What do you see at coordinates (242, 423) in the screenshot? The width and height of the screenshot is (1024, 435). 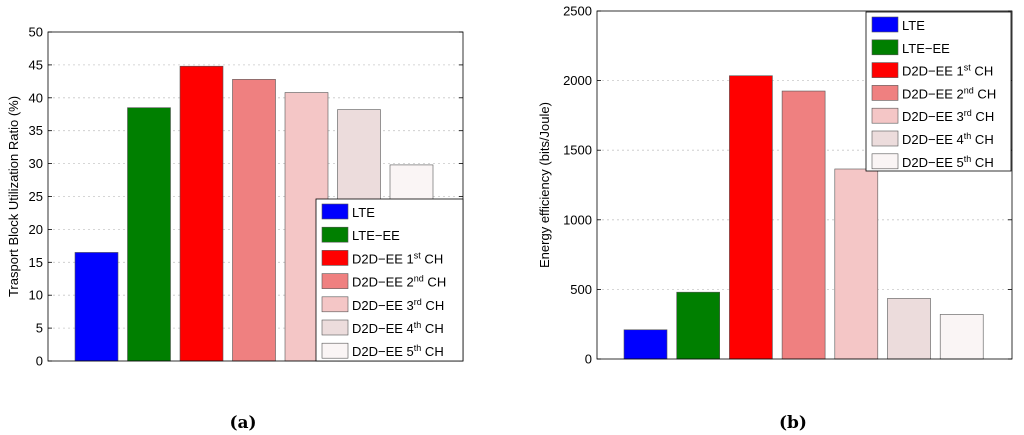 I see `caption-a: (a)` at bounding box center [242, 423].